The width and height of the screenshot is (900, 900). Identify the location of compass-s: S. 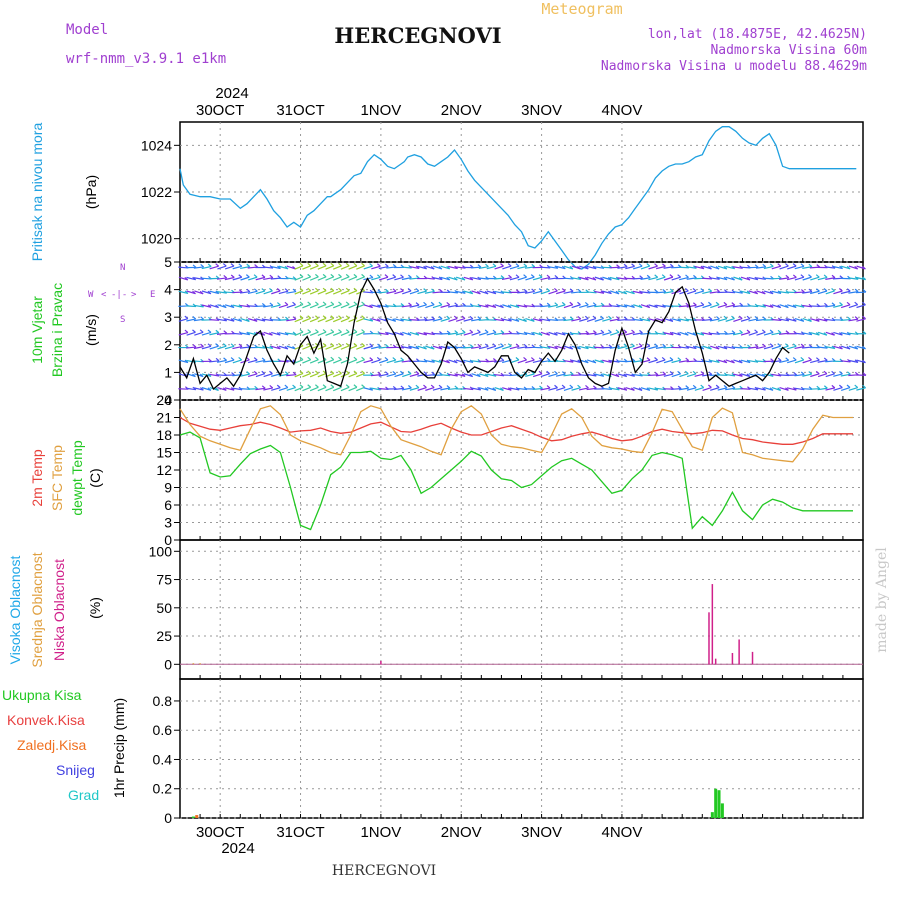
(122, 320).